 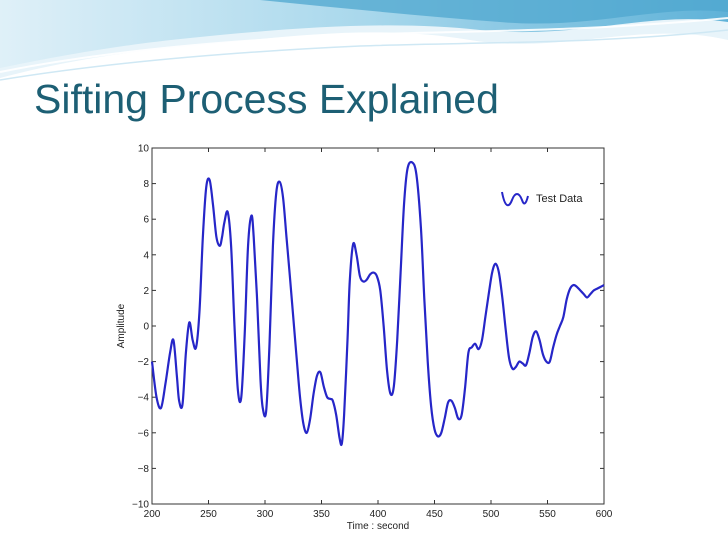 I want to click on y-tick-label: 0, so click(x=146, y=327).